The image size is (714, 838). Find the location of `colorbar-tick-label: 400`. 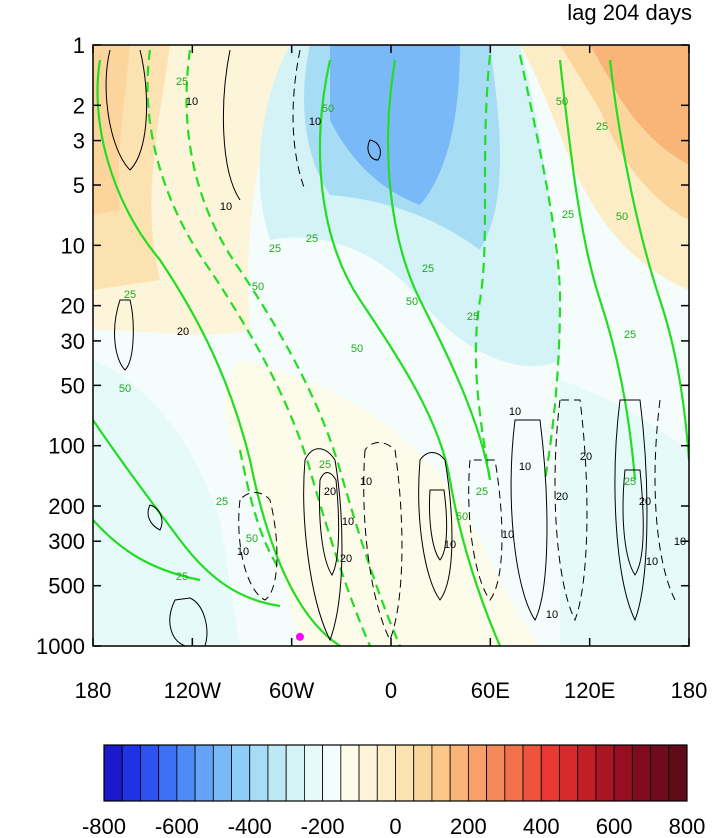

colorbar-tick-label: 400 is located at coordinates (541, 826).